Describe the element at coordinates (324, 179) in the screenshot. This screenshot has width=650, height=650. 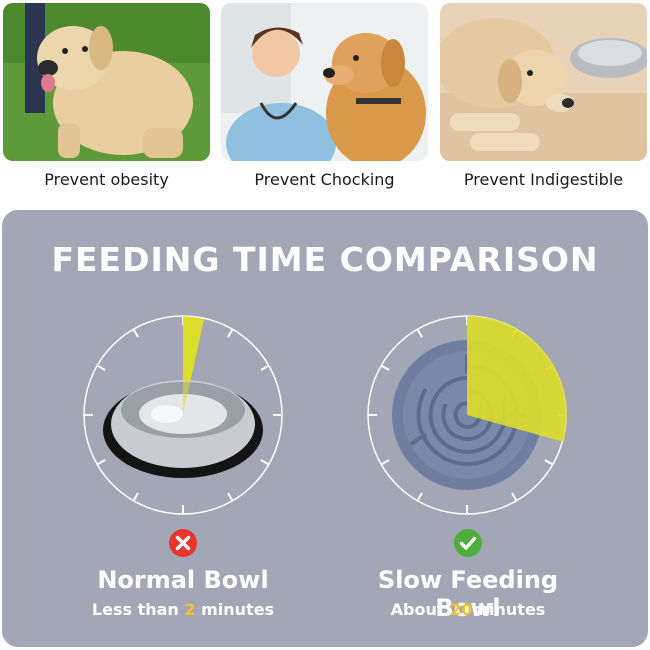
I see `benefit-label-choking: Prevent Chocking` at that location.